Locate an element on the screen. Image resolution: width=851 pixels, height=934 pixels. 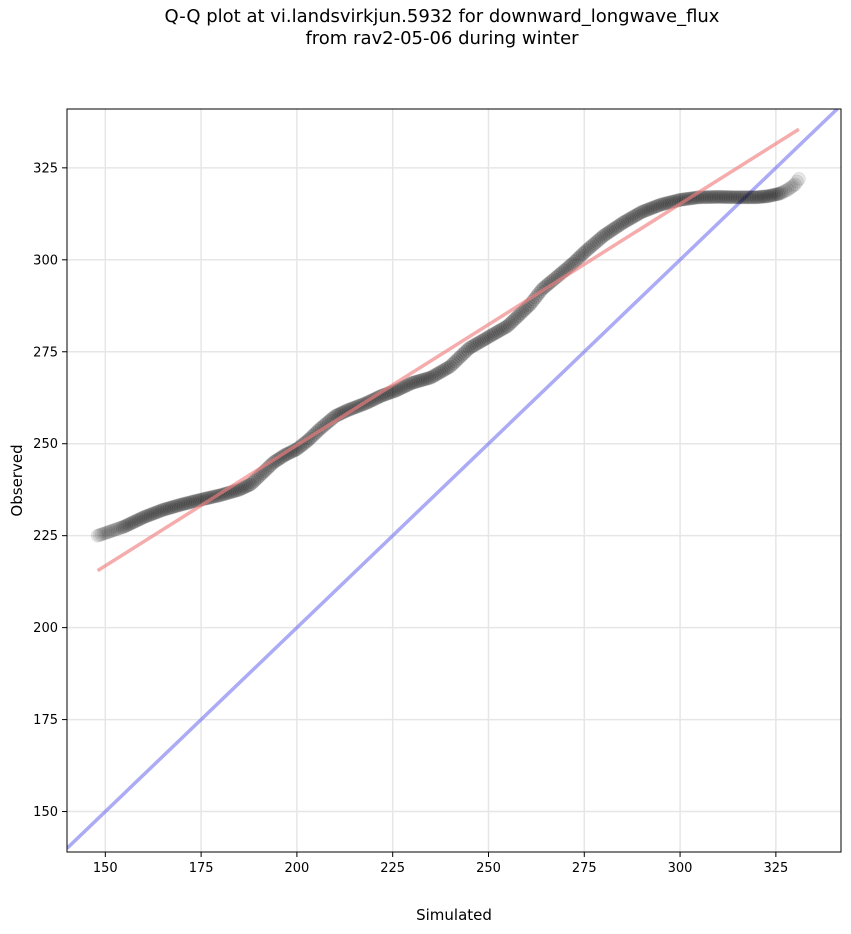
y-tick-label: 175 is located at coordinates (45, 720).